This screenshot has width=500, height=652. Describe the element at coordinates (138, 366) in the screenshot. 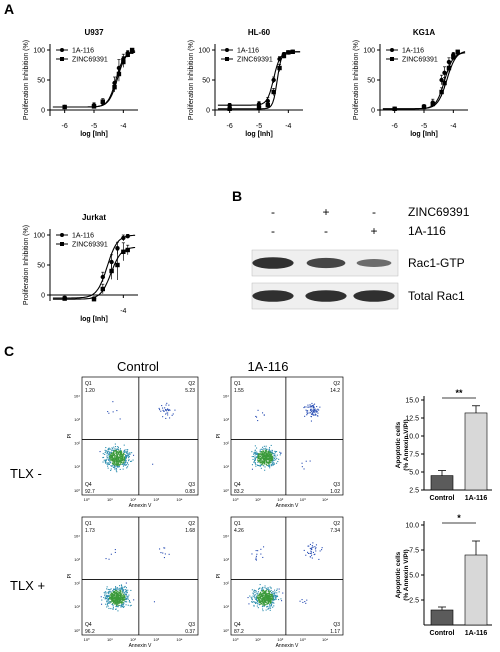

I see `flow-column-label-control: Control` at that location.